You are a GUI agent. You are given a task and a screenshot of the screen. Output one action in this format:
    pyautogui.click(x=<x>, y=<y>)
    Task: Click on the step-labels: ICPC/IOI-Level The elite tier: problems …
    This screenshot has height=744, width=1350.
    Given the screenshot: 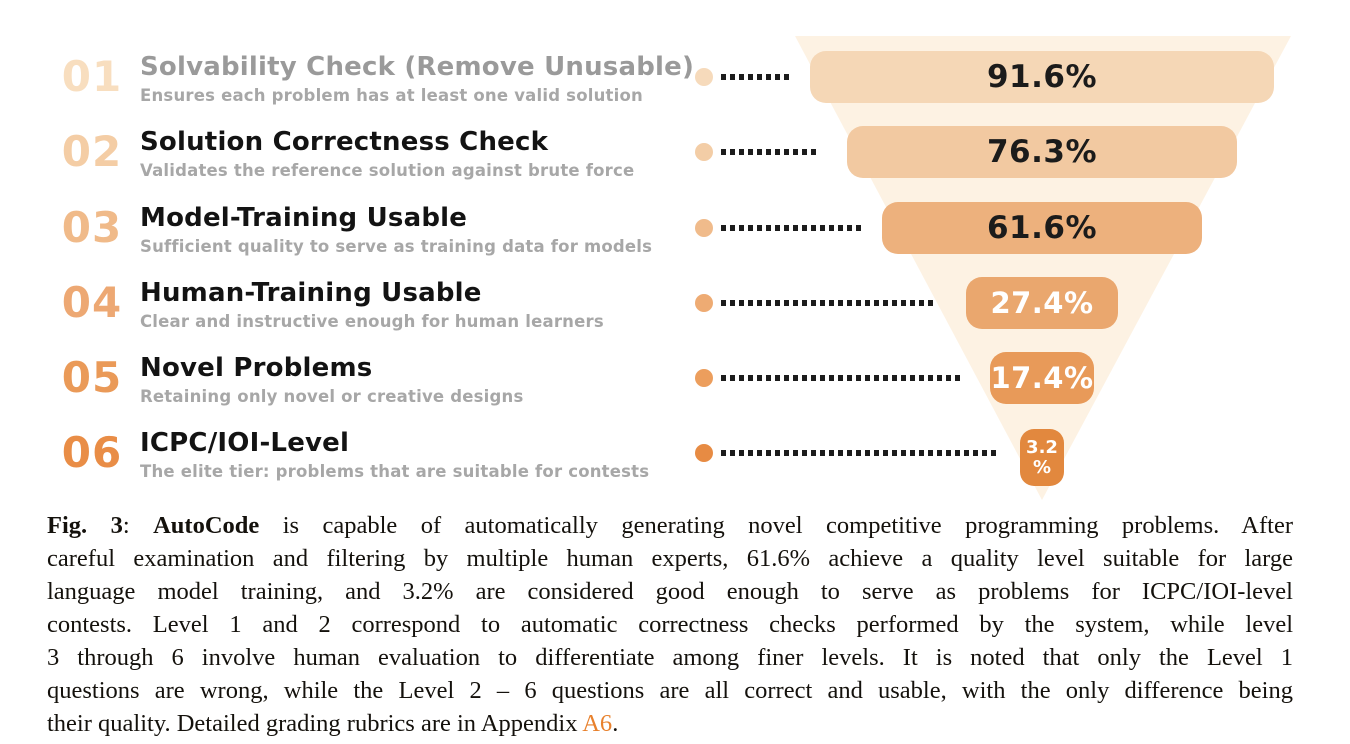 What is the action you would take?
    pyautogui.click(x=416, y=455)
    